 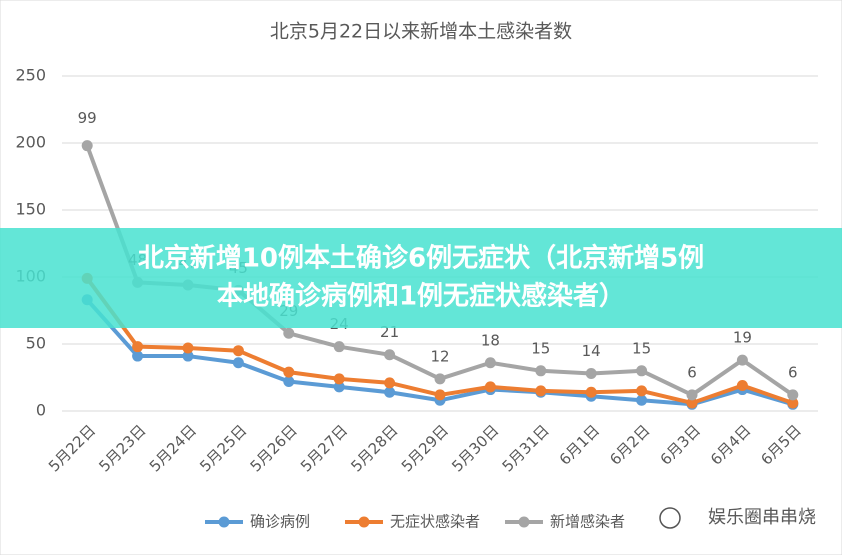 What do you see at coordinates (591, 351) in the screenshot?
I see `data-label: 14` at bounding box center [591, 351].